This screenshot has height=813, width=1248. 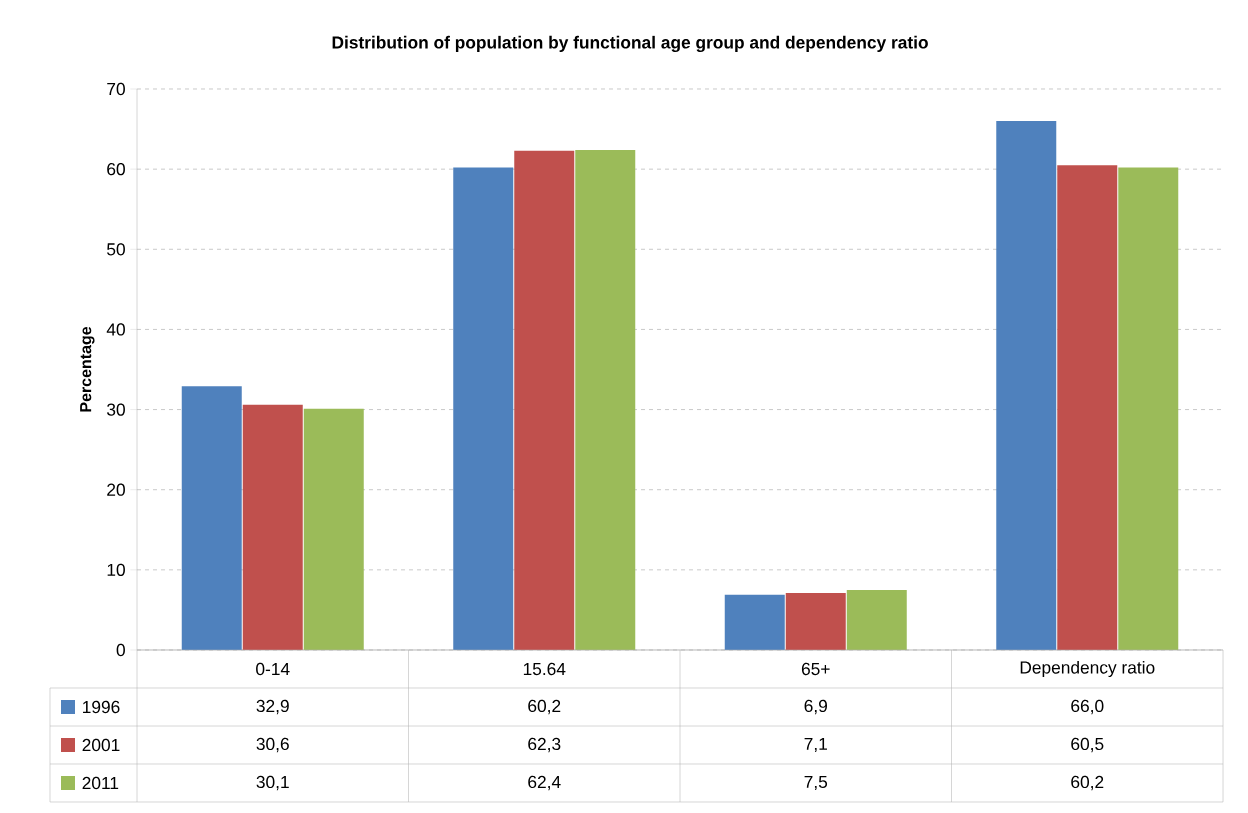 What do you see at coordinates (87, 369) in the screenshot?
I see `y-axis-title: Percentage` at bounding box center [87, 369].